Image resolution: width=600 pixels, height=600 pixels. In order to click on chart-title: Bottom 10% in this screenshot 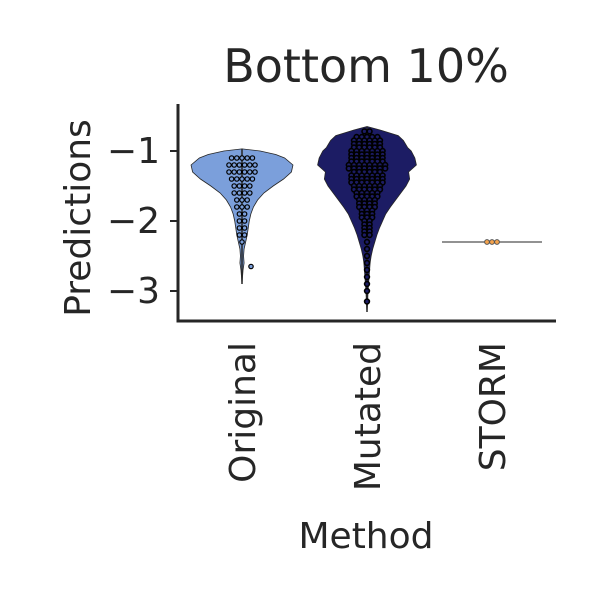, I will do `click(366, 66)`.